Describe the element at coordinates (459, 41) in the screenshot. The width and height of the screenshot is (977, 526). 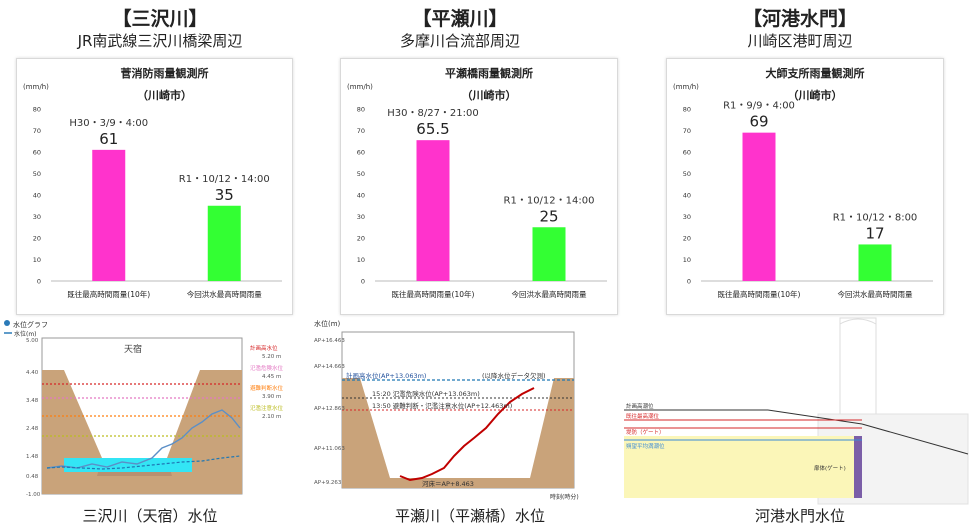
I see `header-subtitle: 多摩川合流部周辺` at that location.